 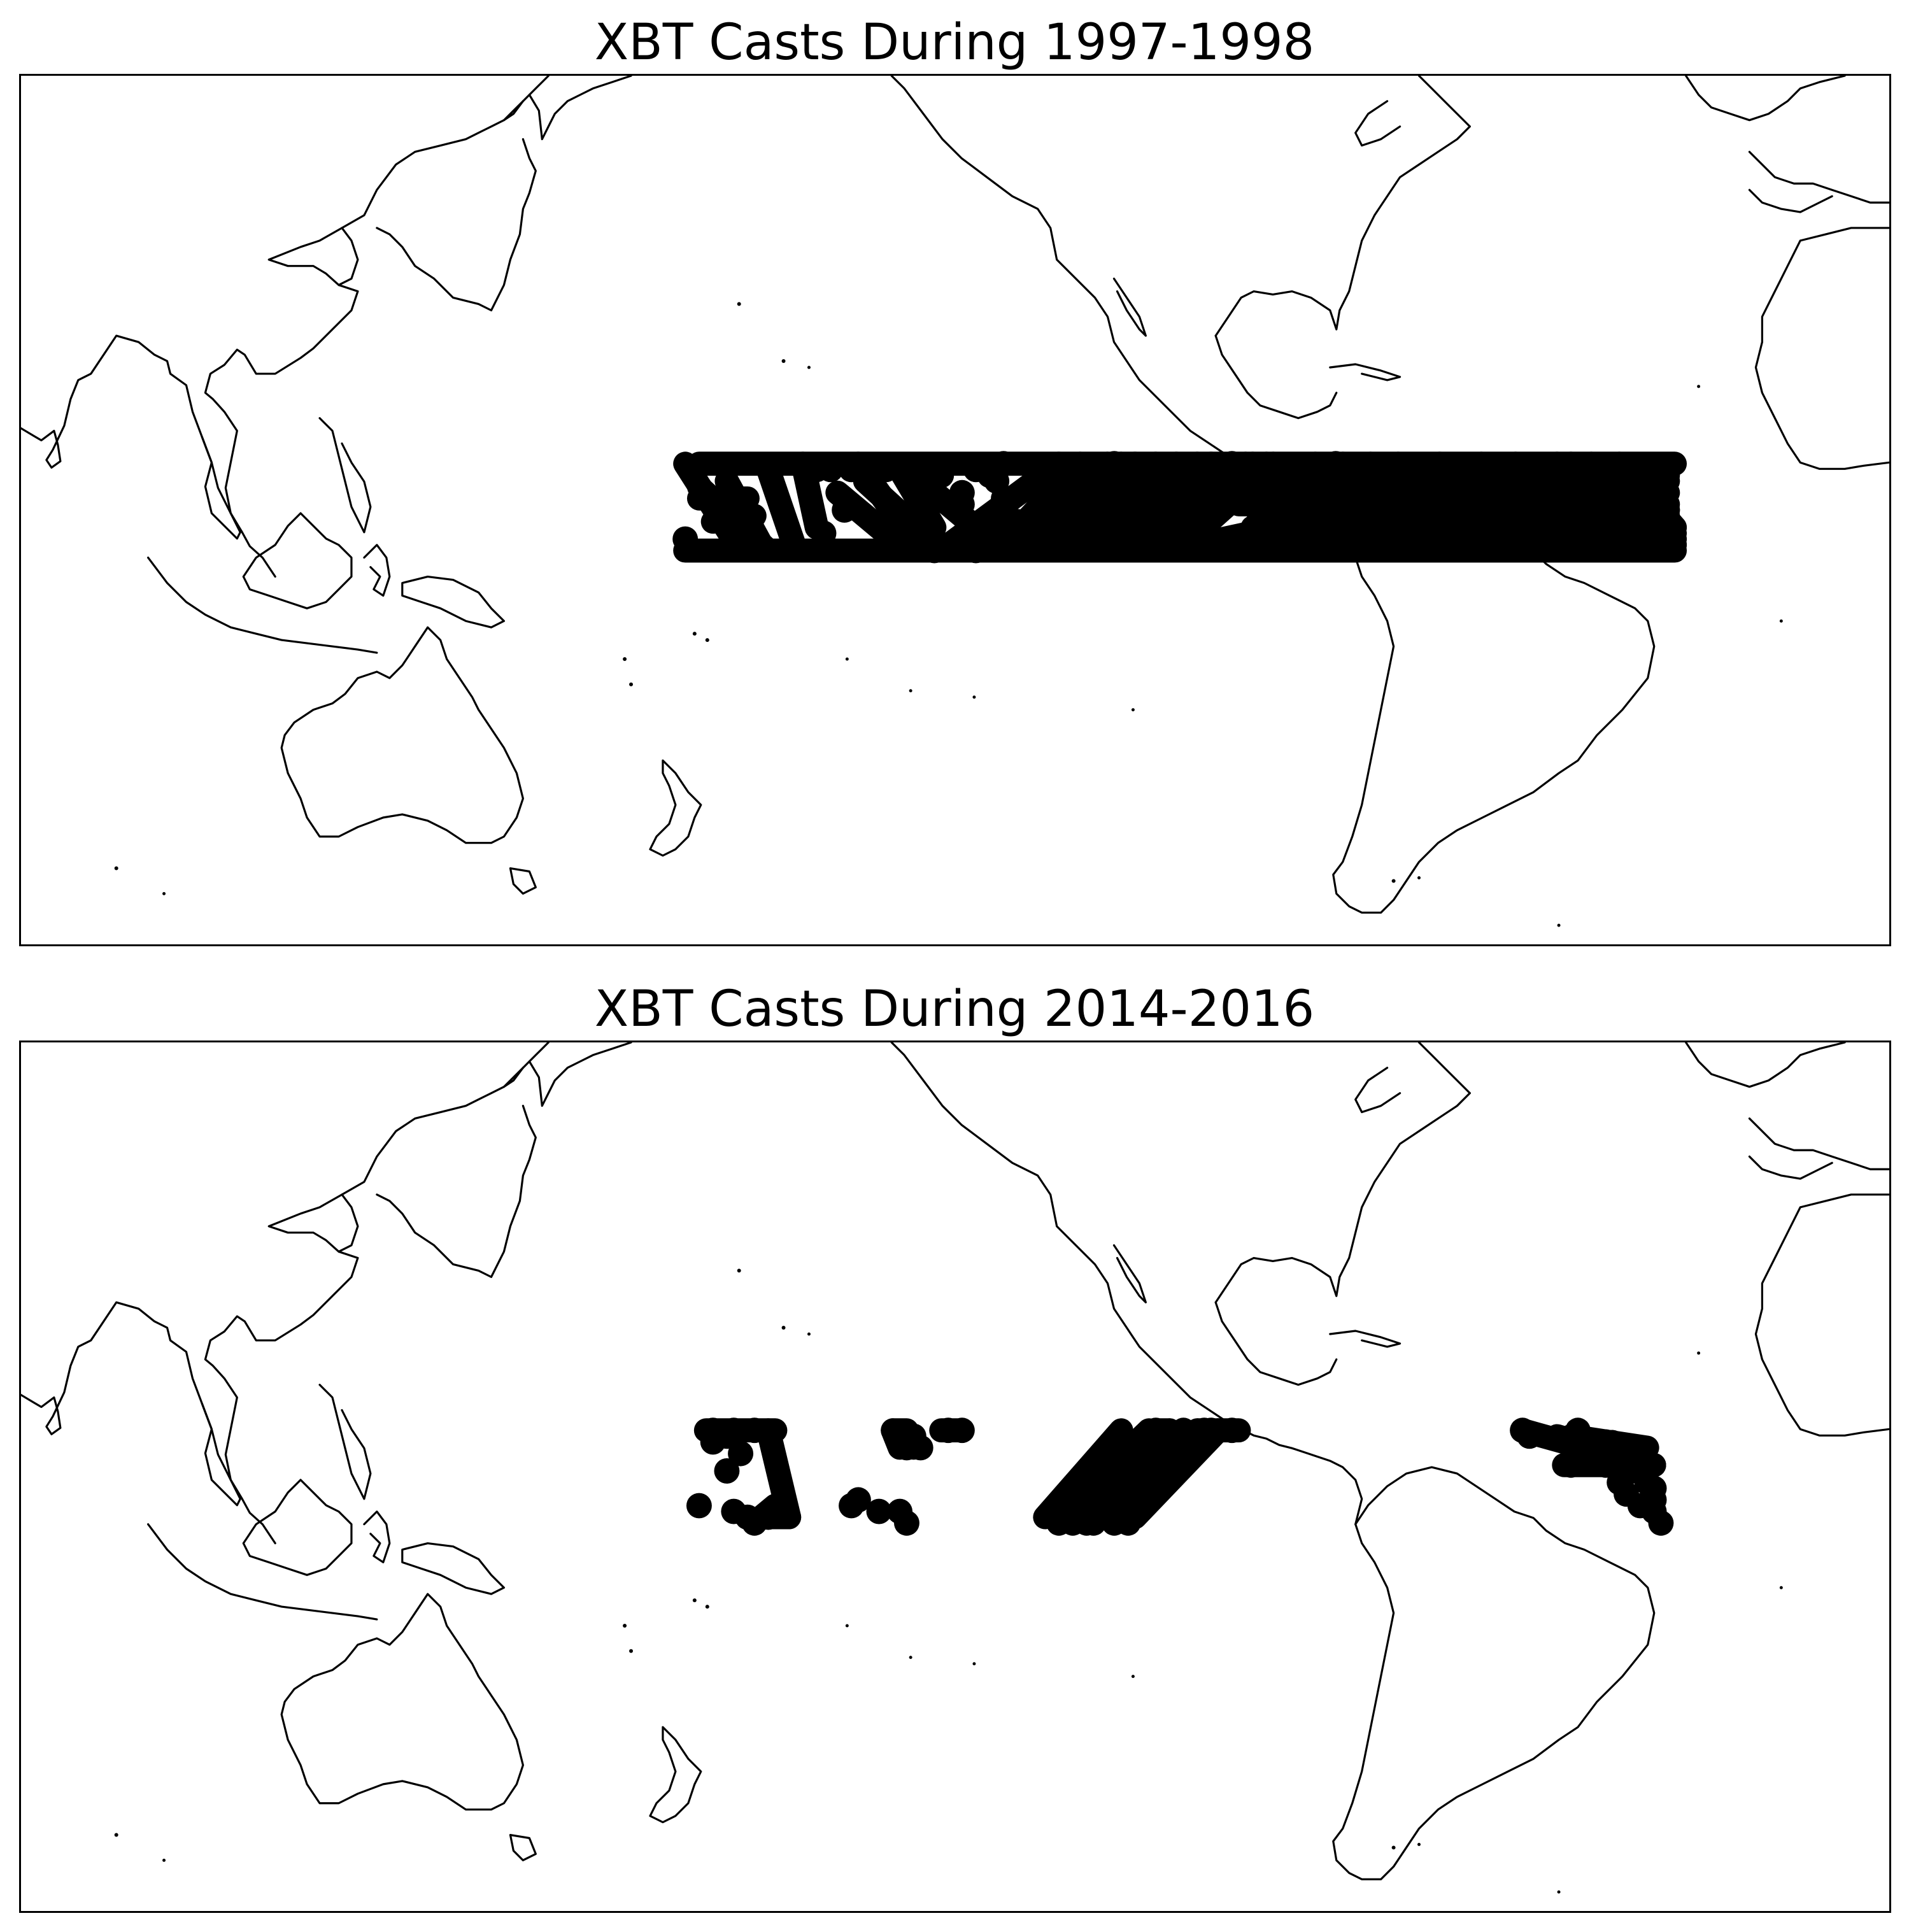 What do you see at coordinates (523, 881) in the screenshot?
I see `coast-tasmania` at bounding box center [523, 881].